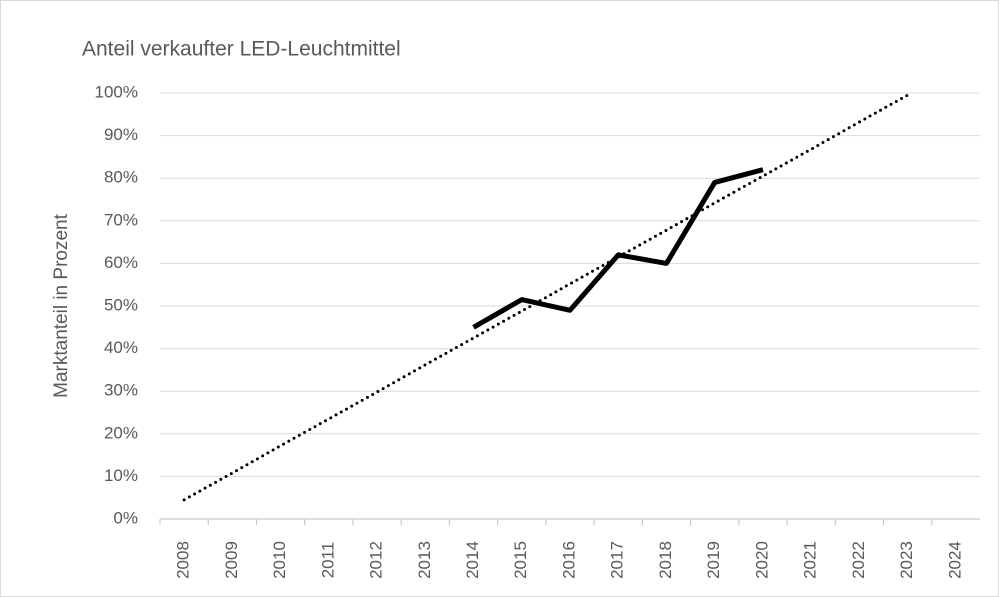 This screenshot has width=999, height=597. Describe the element at coordinates (376, 560) in the screenshot. I see `x-tick-label: 2012` at that location.